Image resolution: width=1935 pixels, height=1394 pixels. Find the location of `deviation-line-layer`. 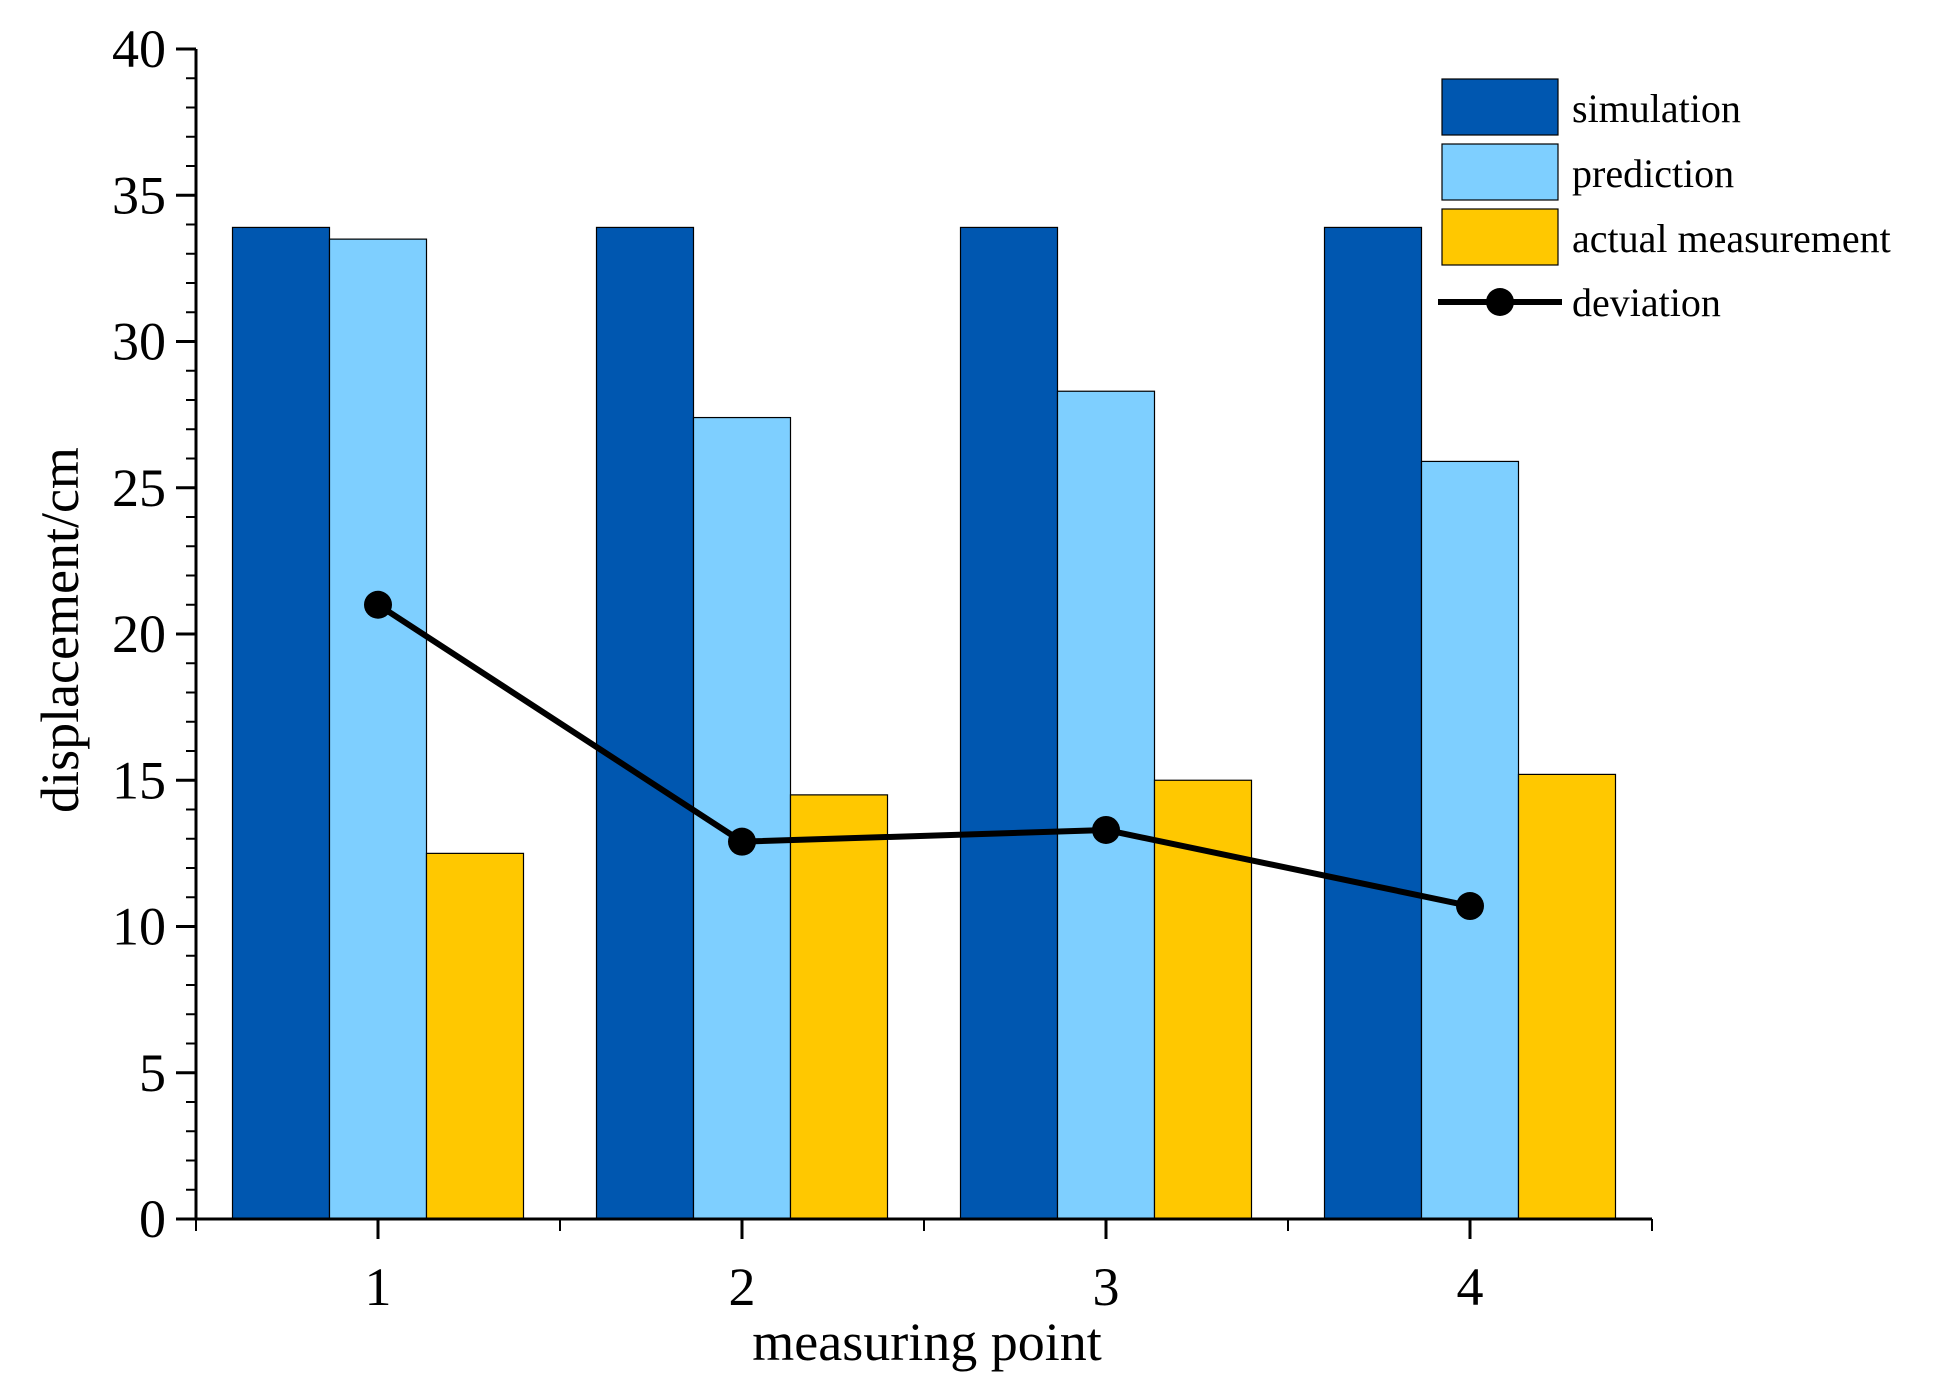

deviation-line-layer is located at coordinates (924, 755).